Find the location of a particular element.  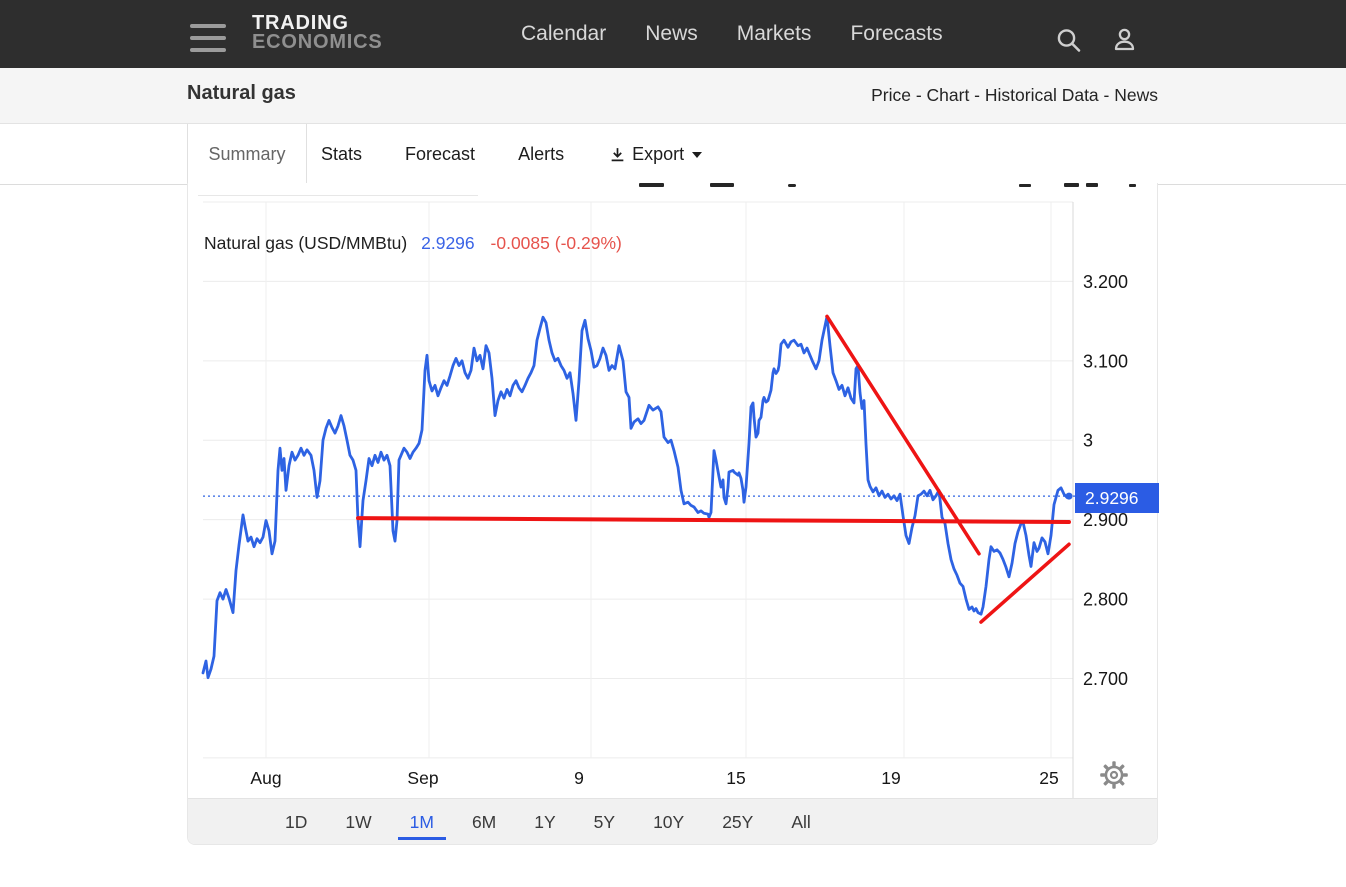

range-5y: 5Y is located at coordinates (604, 822).